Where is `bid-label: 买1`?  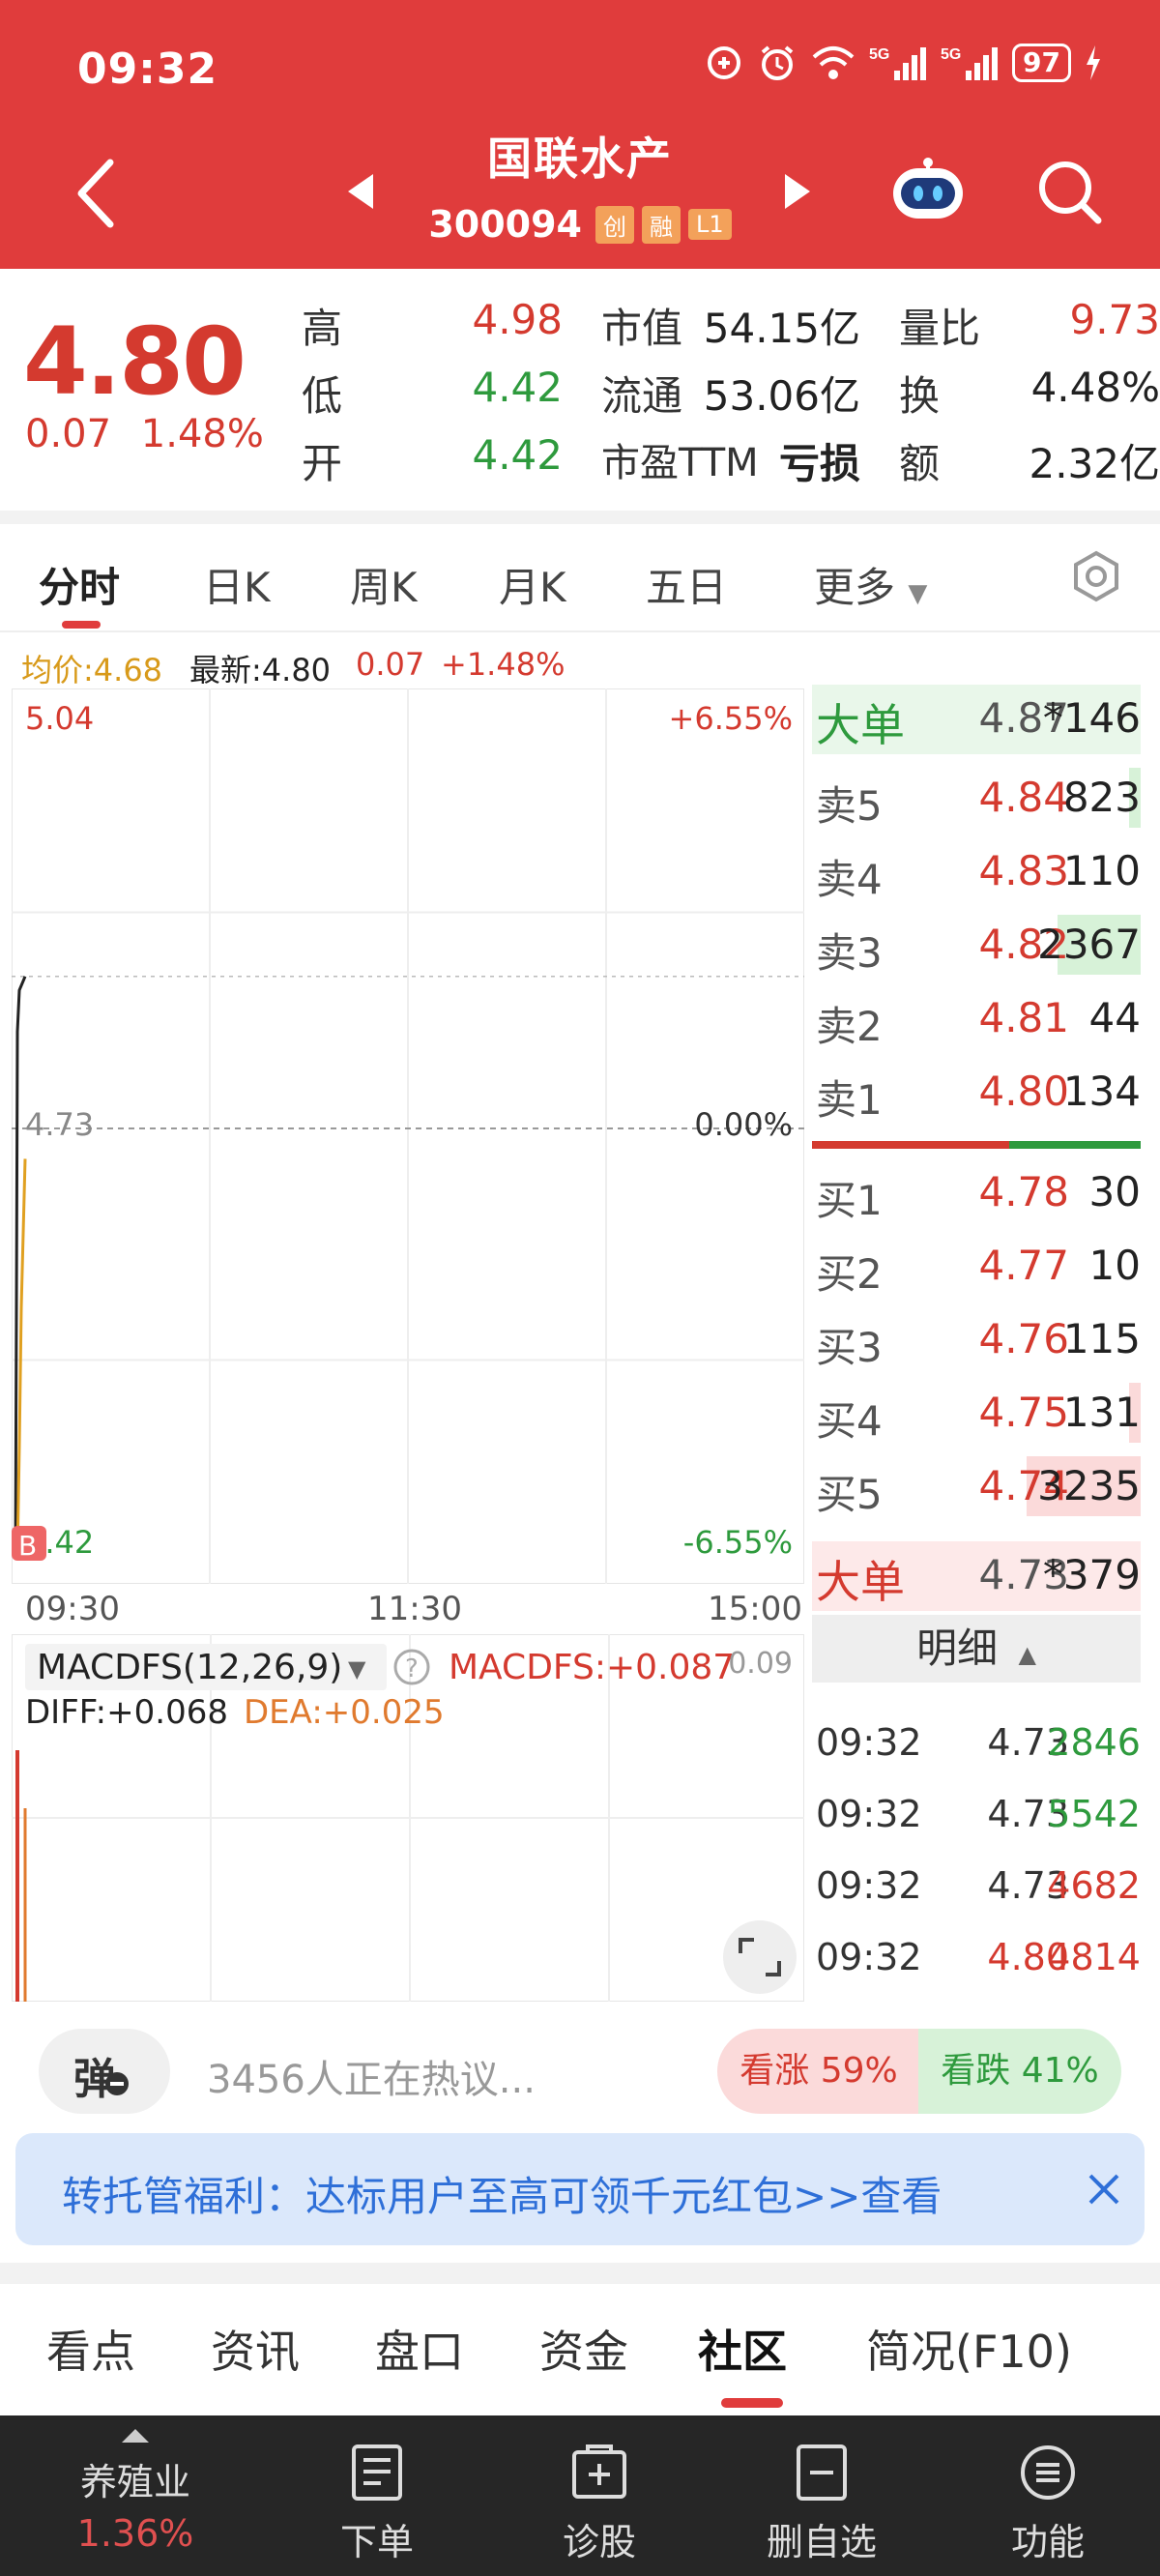 bid-label: 买1 is located at coordinates (850, 1200).